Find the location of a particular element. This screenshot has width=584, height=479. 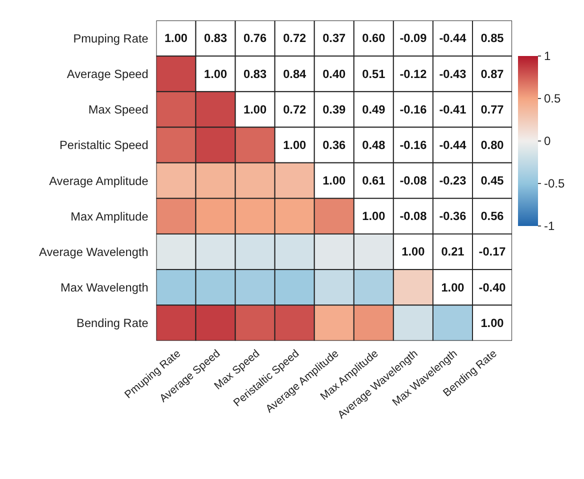

text: 0.77 is located at coordinates (492, 109).